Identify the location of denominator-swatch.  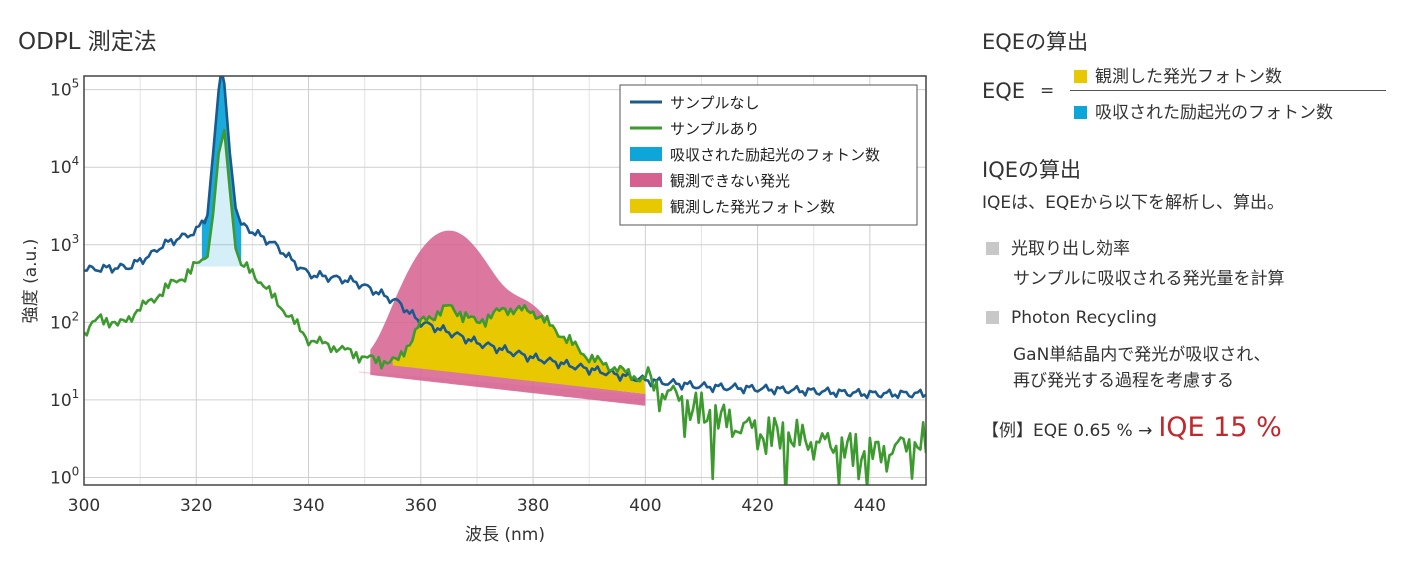
(1080, 112).